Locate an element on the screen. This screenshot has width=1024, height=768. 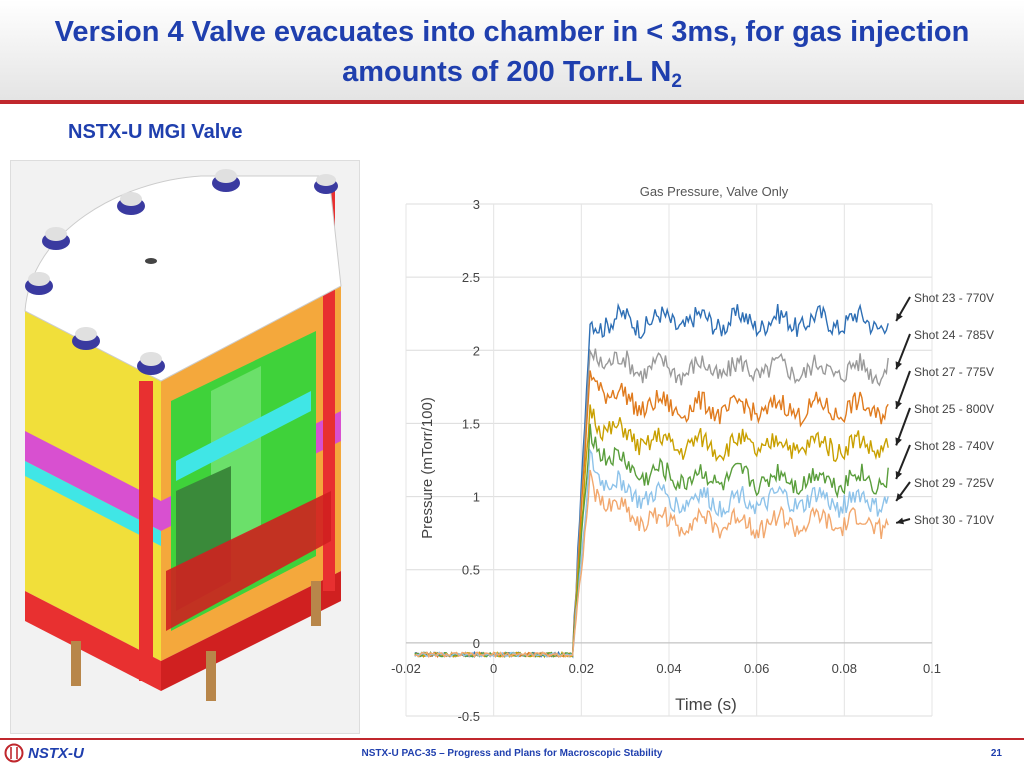
y-tick-label: 0 is located at coordinates (476, 643).